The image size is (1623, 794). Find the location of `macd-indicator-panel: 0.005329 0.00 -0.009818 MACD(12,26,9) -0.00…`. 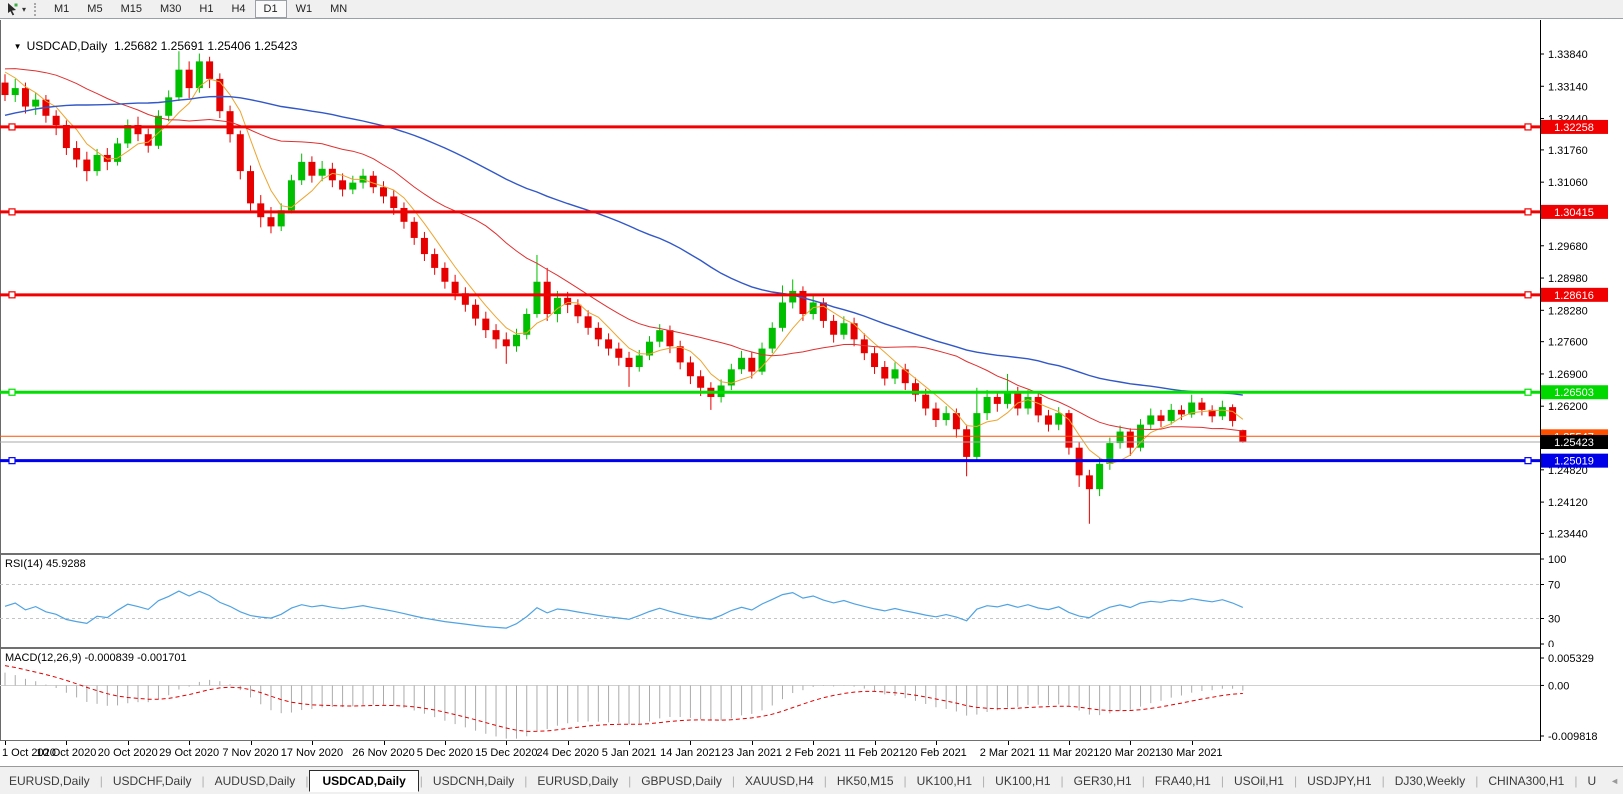

macd-indicator-panel: 0.005329 0.00 -0.009818 MACD(12,26,9) -0.00… is located at coordinates (811, 694).